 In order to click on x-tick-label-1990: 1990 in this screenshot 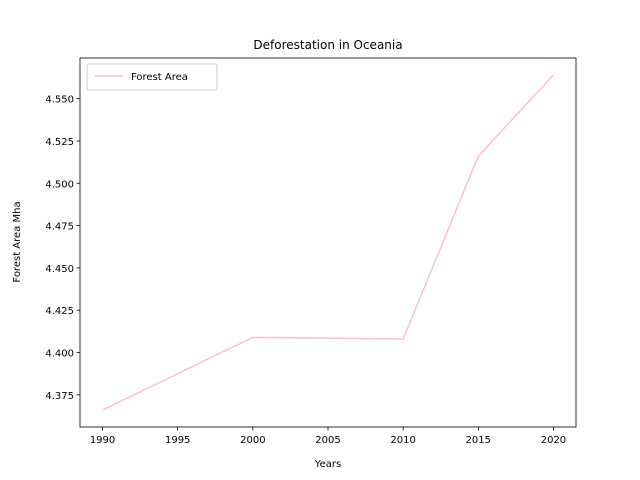, I will do `click(102, 440)`.